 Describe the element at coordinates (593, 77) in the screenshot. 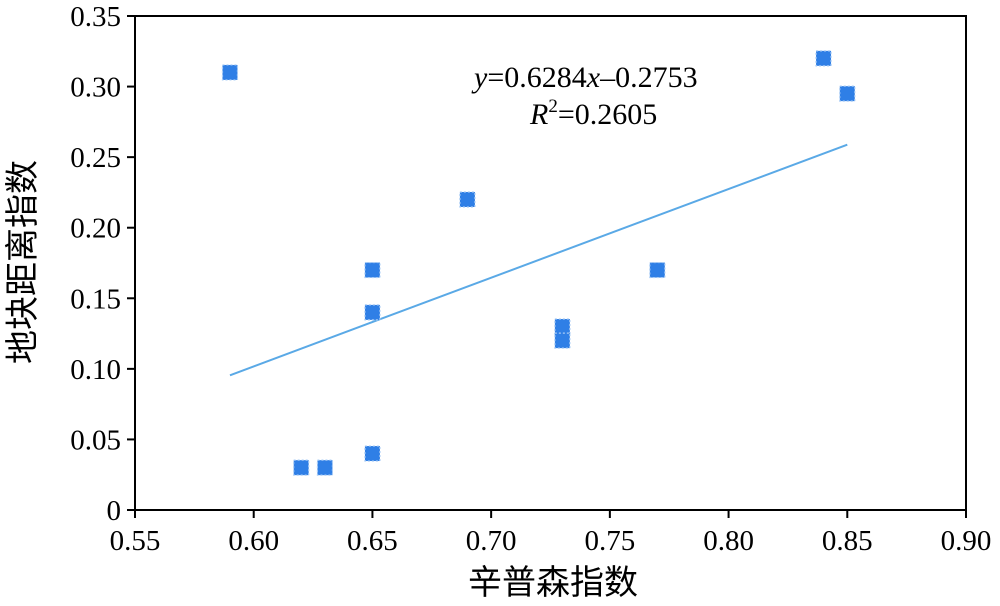

I see `eq-x-var: x` at that location.